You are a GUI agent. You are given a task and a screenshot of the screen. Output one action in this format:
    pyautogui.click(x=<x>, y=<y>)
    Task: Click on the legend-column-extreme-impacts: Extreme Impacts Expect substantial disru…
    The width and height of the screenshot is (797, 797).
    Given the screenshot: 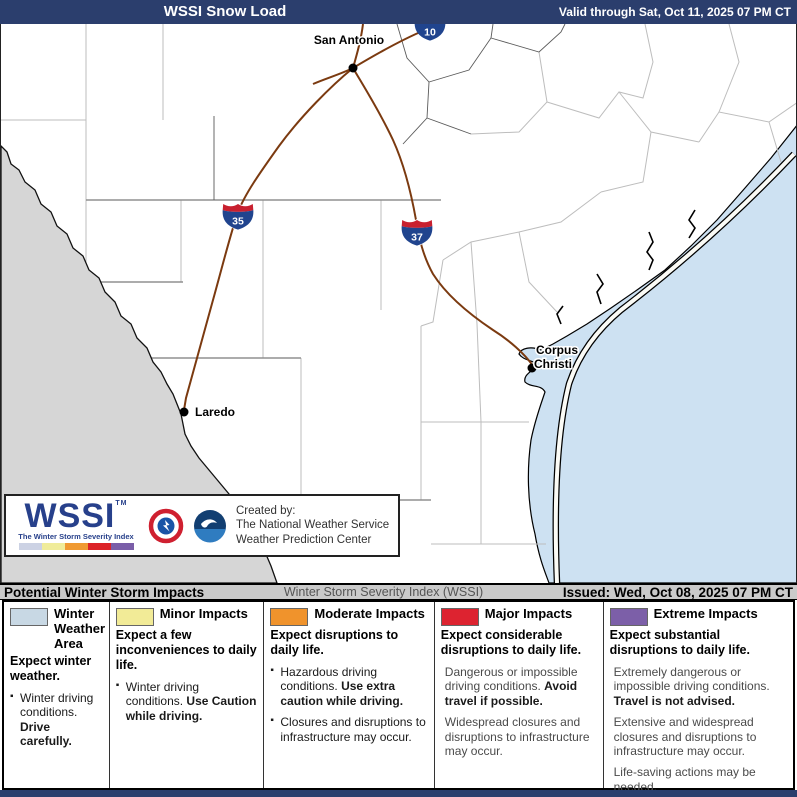 What is the action you would take?
    pyautogui.click(x=698, y=698)
    